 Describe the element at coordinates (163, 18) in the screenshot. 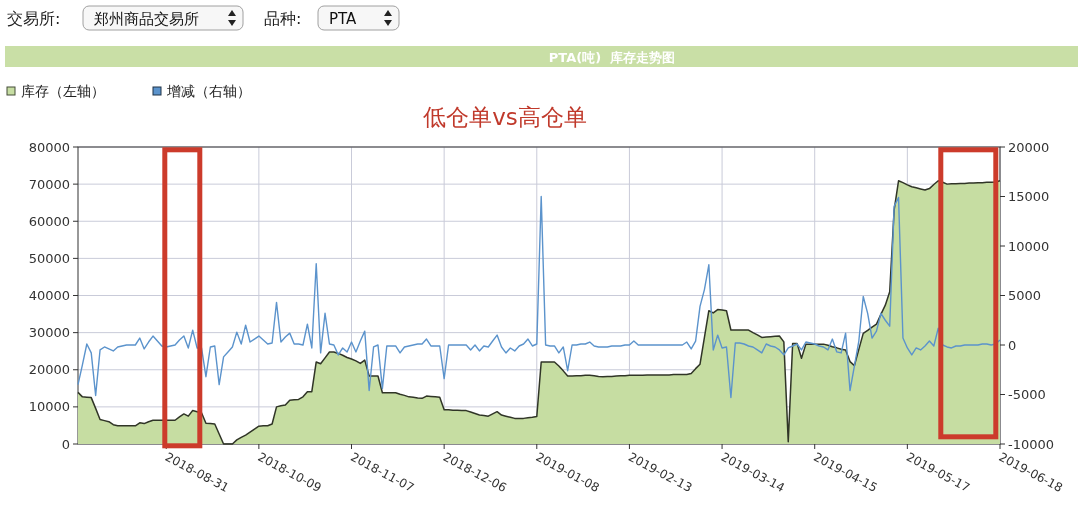

I see `dropdown: 郑州商品交易所` at that location.